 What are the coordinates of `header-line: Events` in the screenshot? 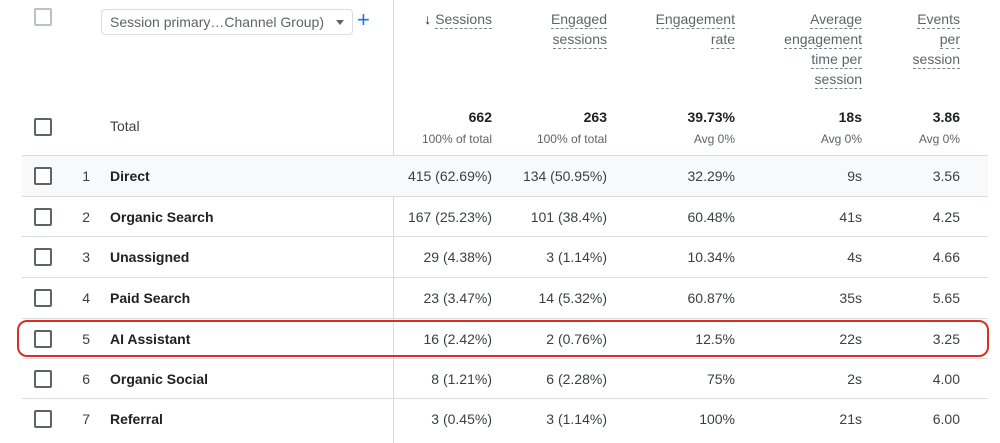 It's located at (938, 20).